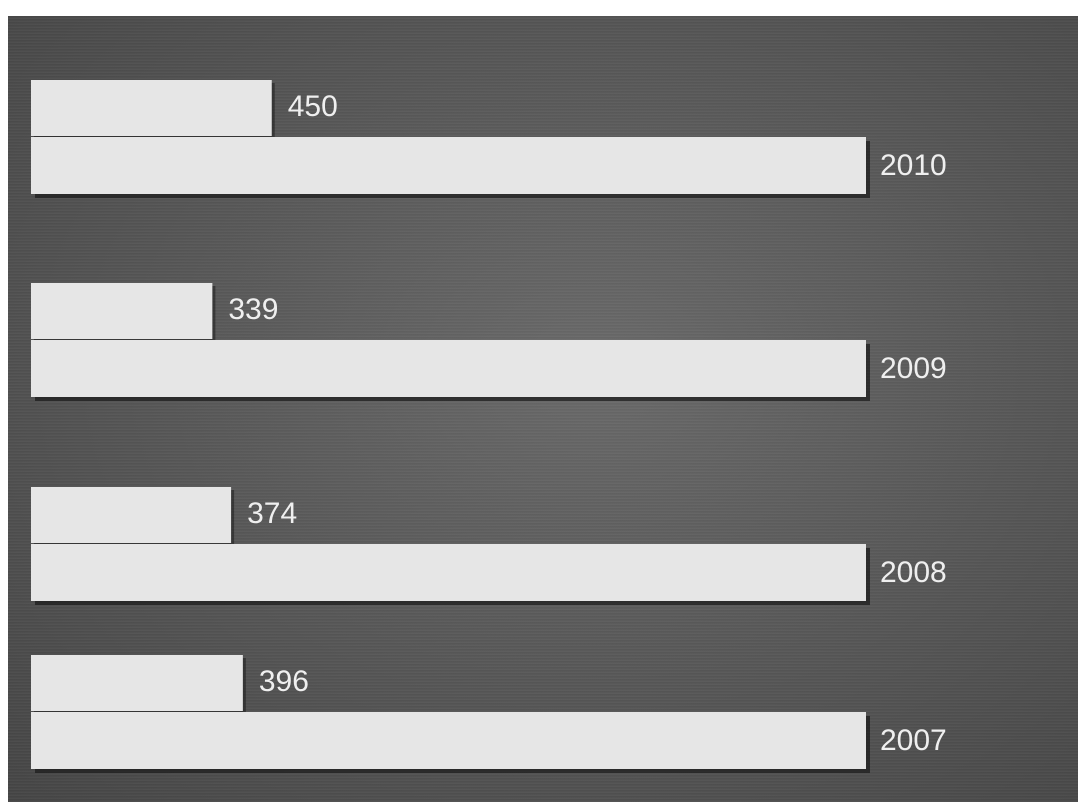  What do you see at coordinates (253, 309) in the screenshot?
I see `value-label: 339` at bounding box center [253, 309].